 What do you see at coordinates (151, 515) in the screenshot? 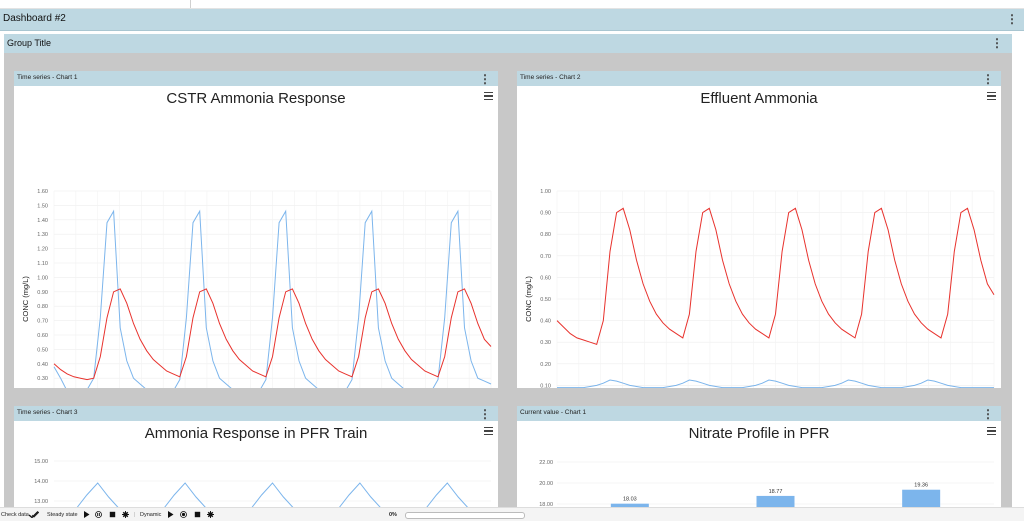
I see `dynamic-label: Dynamic` at bounding box center [151, 515].